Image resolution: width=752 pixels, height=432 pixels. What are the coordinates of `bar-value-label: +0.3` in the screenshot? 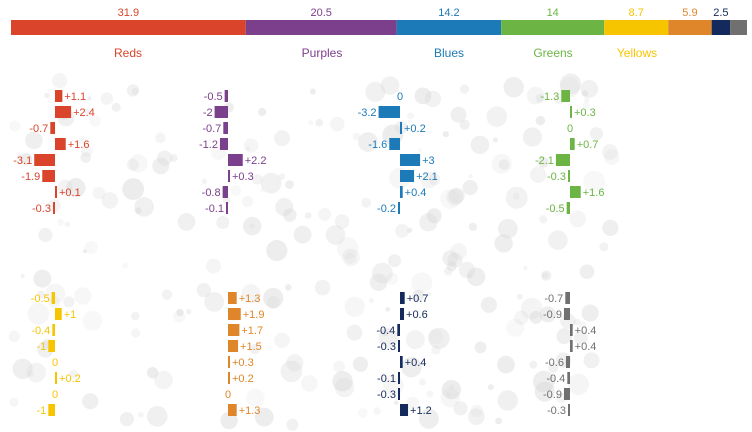 It's located at (585, 113).